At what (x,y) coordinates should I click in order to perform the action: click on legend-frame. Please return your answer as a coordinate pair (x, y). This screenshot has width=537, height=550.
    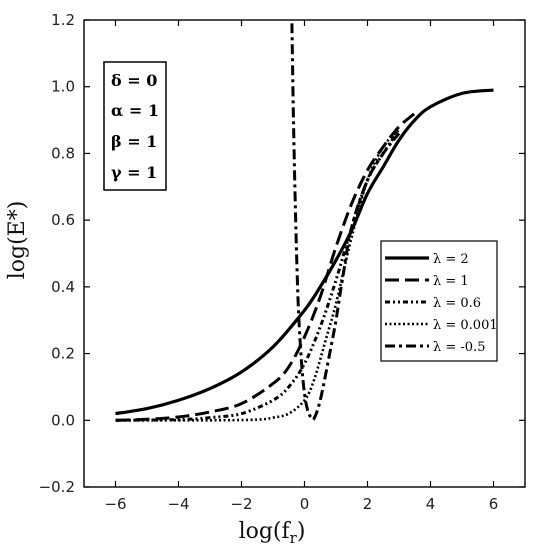
    Looking at the image, I should click on (439, 301).